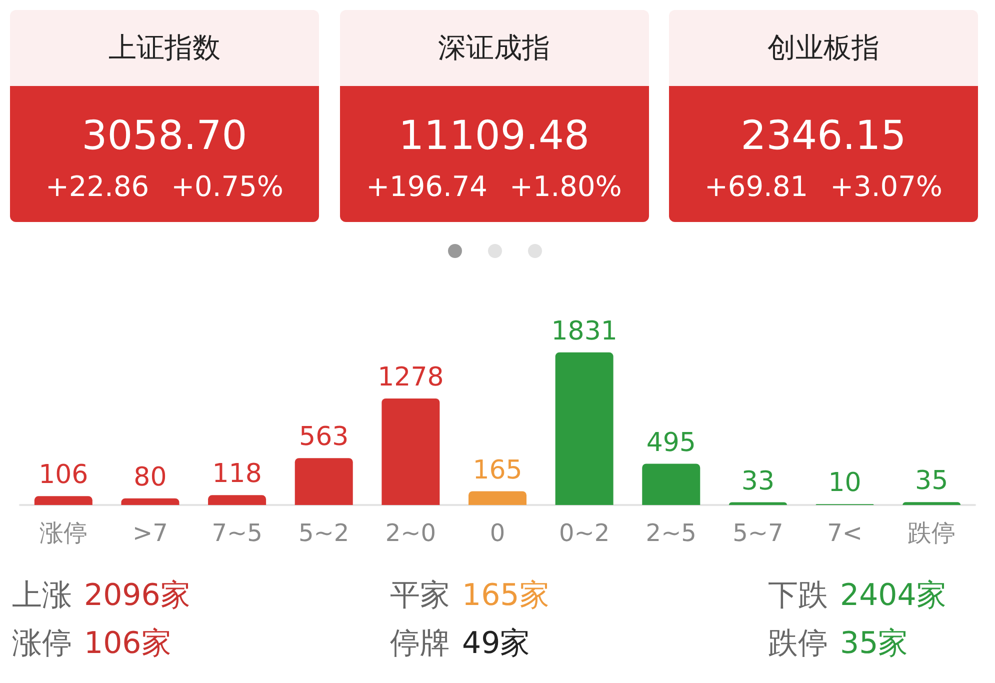  What do you see at coordinates (164, 48) in the screenshot?
I see `text: 上证指数` at bounding box center [164, 48].